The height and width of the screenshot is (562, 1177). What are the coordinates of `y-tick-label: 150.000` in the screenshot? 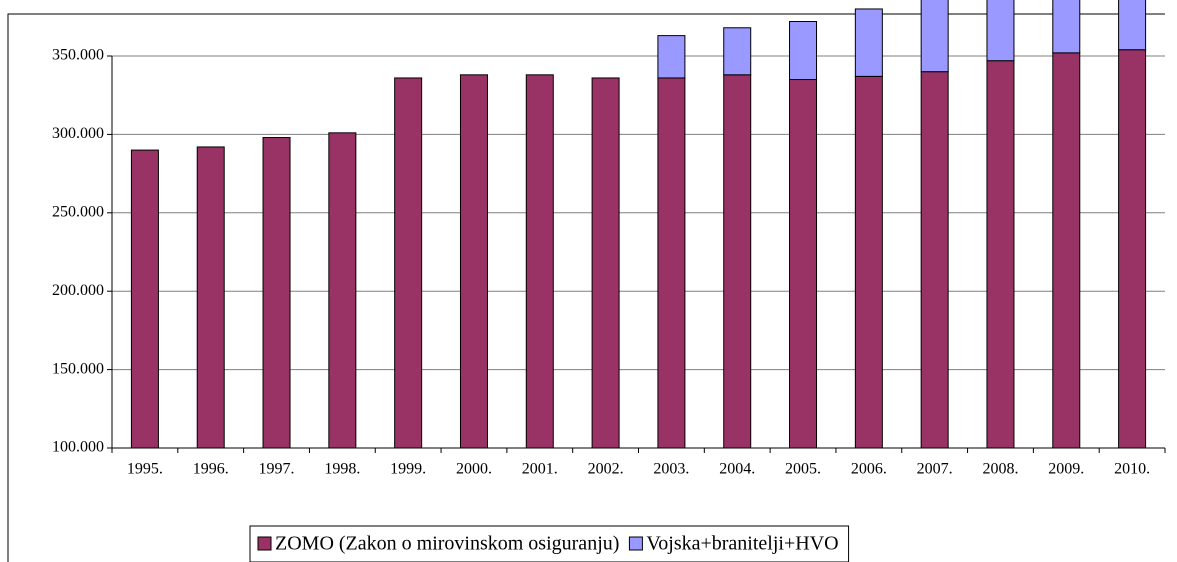 It's located at (78, 368).